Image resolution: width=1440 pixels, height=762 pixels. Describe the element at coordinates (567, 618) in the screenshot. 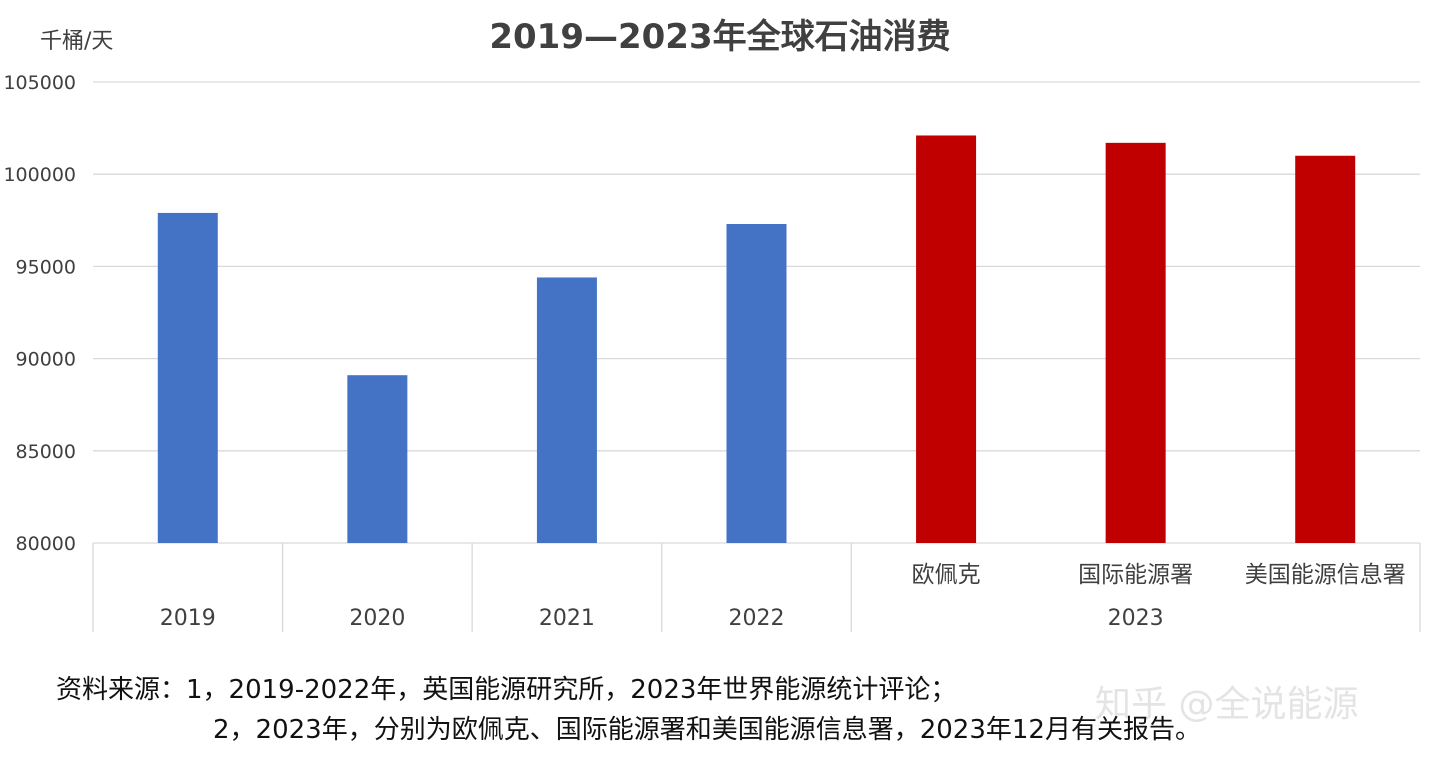

I see `x-group-label: 2021` at that location.